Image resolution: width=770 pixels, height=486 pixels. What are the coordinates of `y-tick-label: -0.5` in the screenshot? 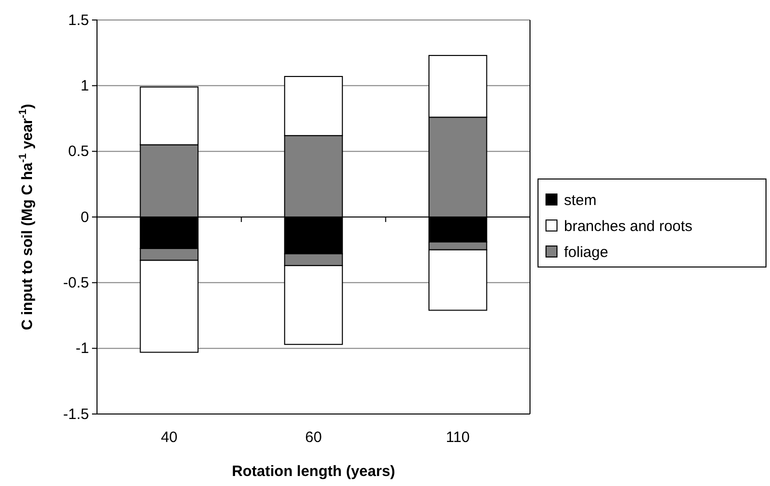 It's located at (76, 283).